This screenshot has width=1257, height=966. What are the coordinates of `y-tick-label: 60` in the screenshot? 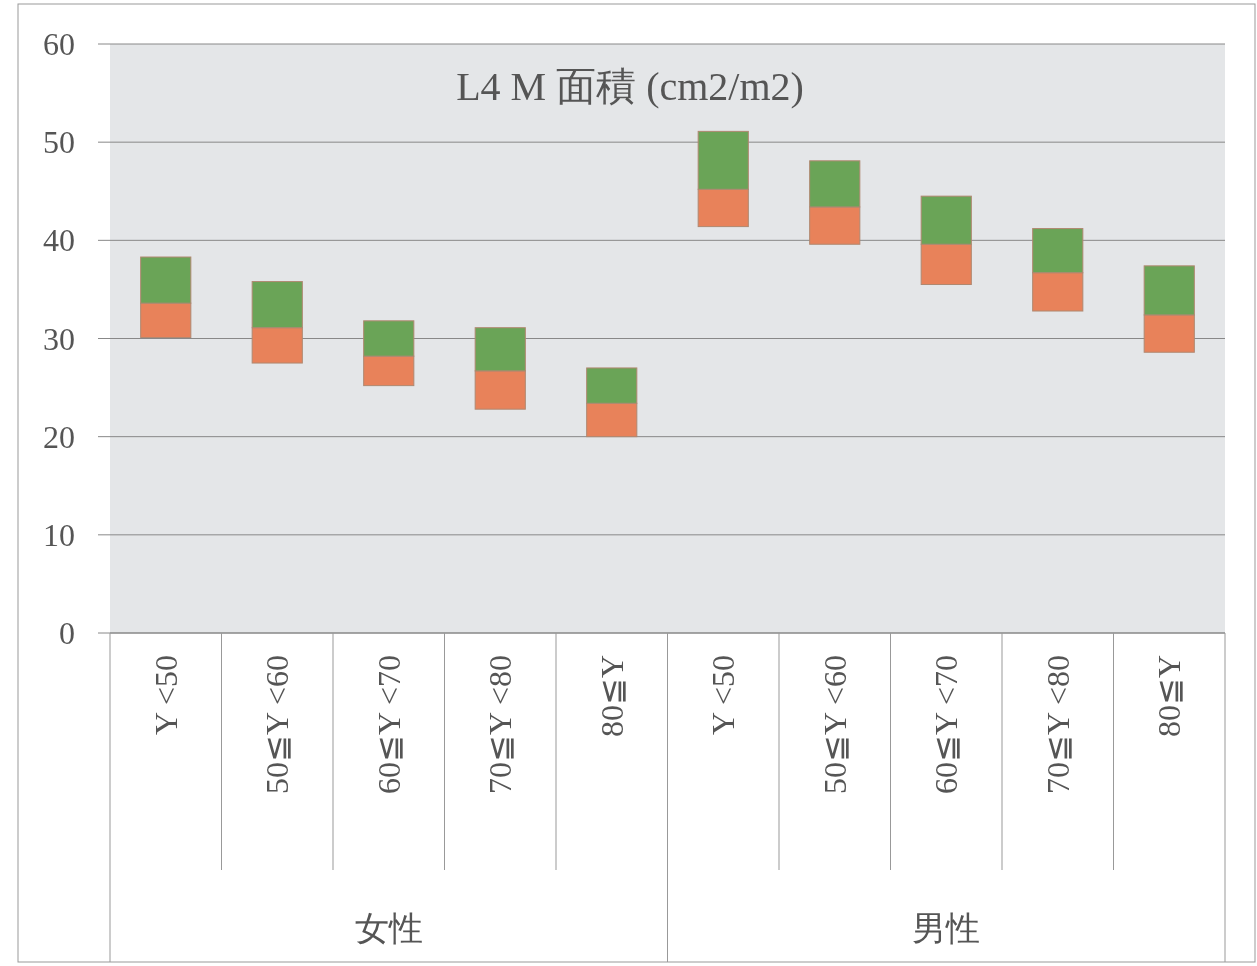 It's located at (59, 44).